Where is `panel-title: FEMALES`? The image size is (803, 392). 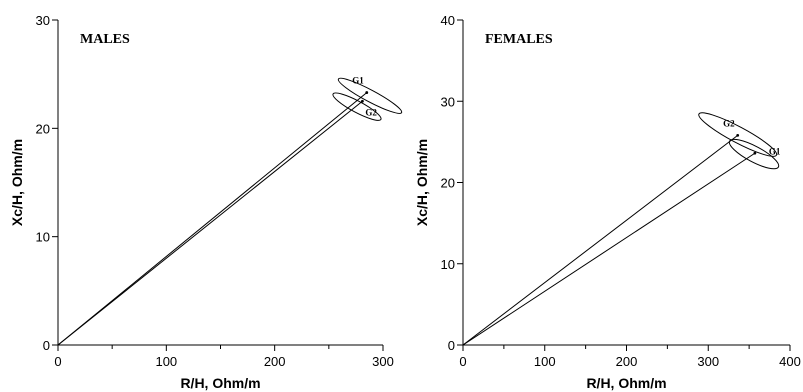
panel-title: FEMALES is located at coordinates (519, 39).